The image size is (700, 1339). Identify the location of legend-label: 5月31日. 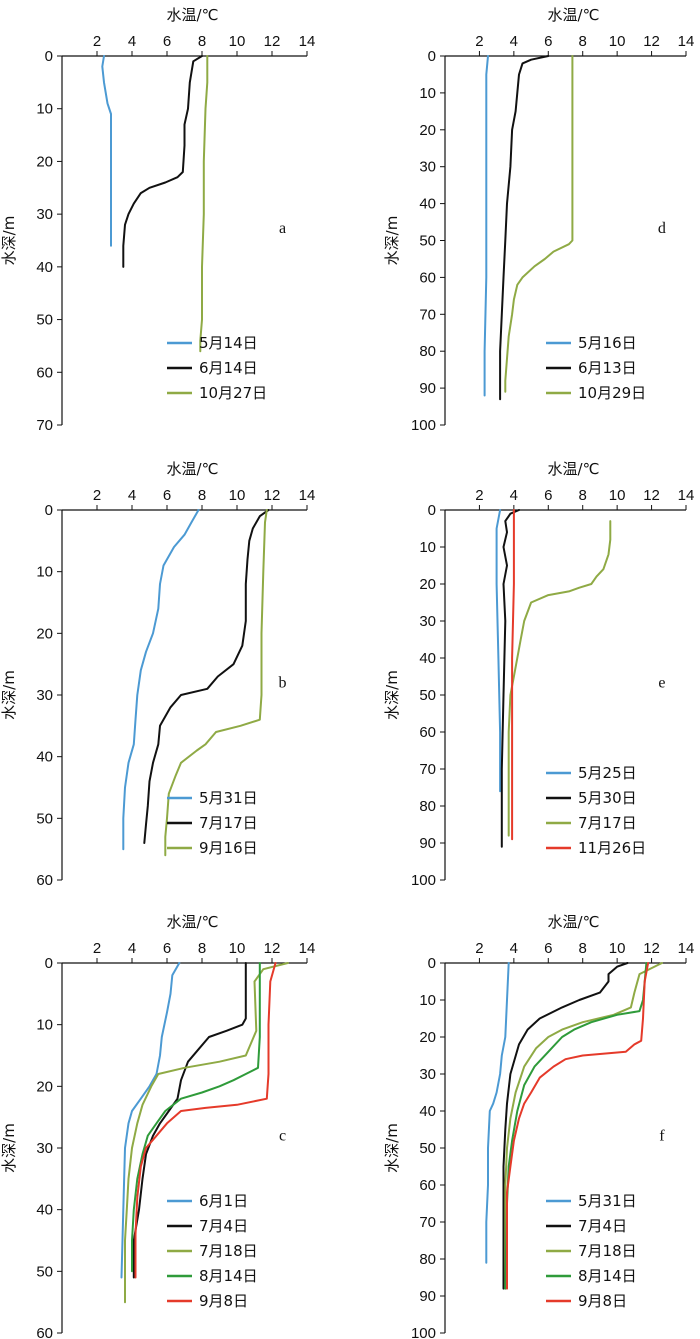
(607, 1201).